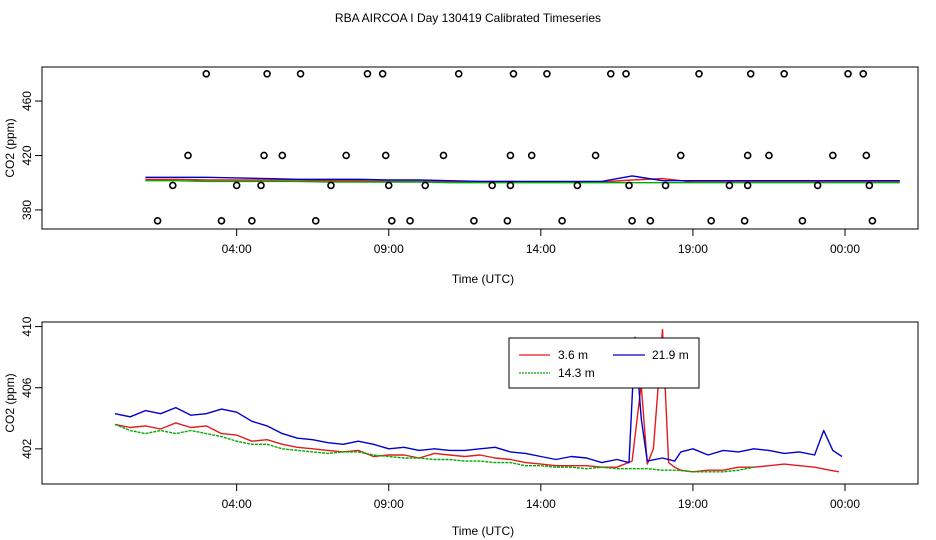 Image resolution: width=936 pixels, height=540 pixels. I want to click on legend: 3.6 m 21.9 m 14.3 m, so click(604, 363).